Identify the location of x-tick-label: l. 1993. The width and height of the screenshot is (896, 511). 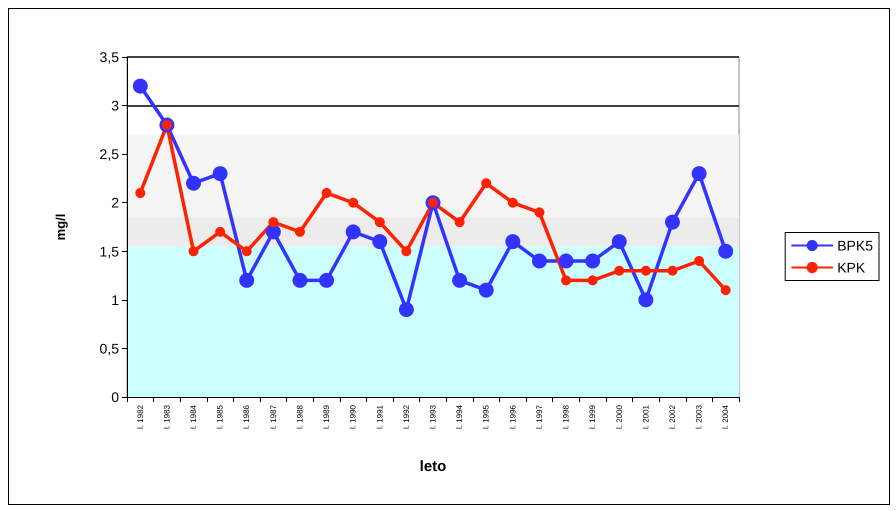
(433, 417).